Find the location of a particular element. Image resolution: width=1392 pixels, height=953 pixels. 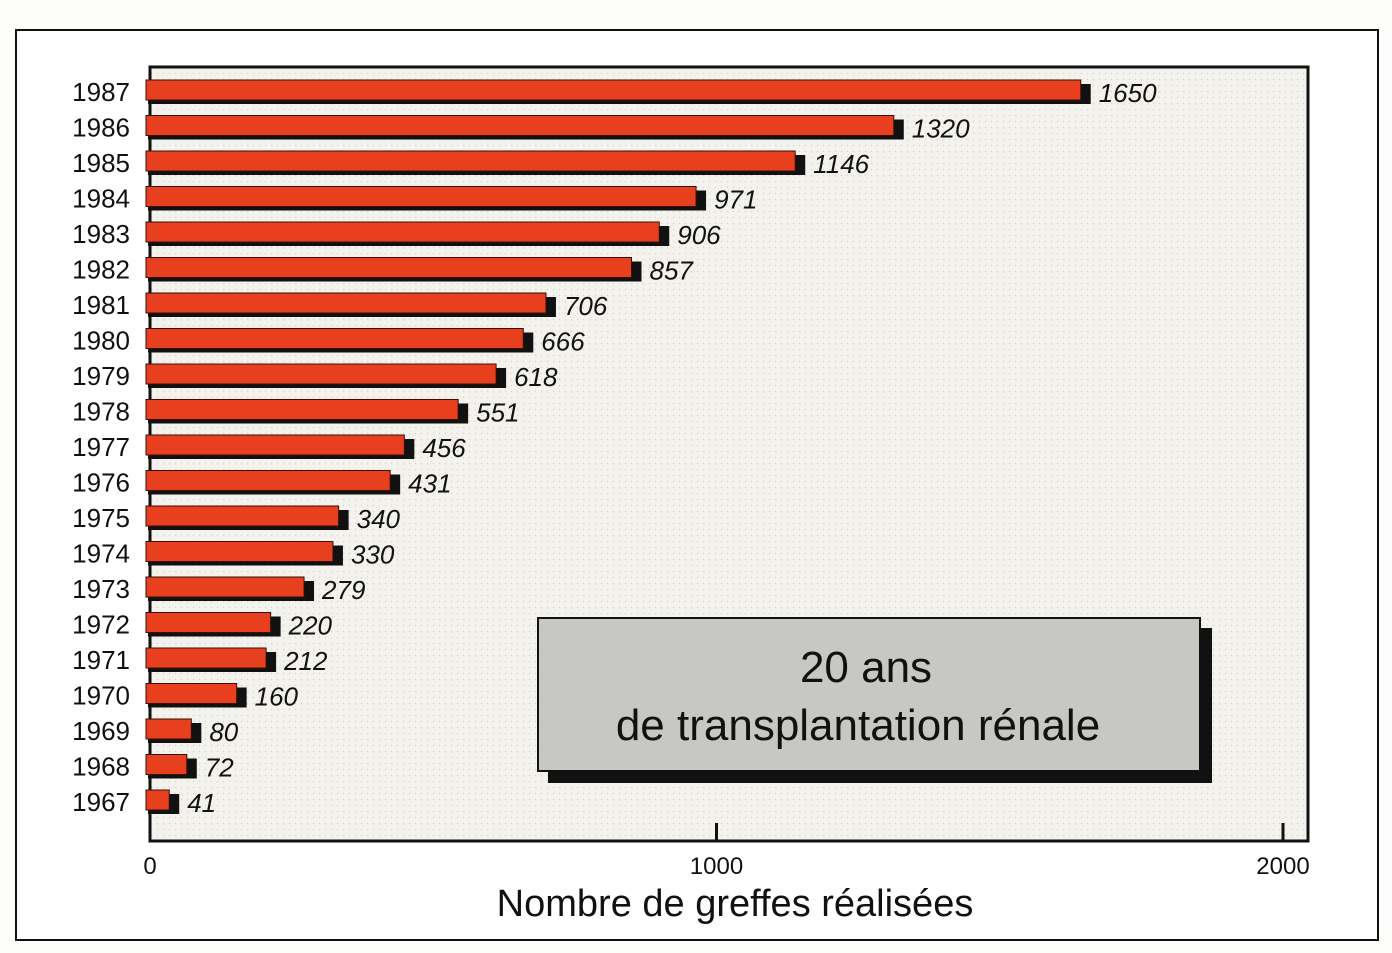

y-tick-label-1973: 1973 is located at coordinates (101, 589).